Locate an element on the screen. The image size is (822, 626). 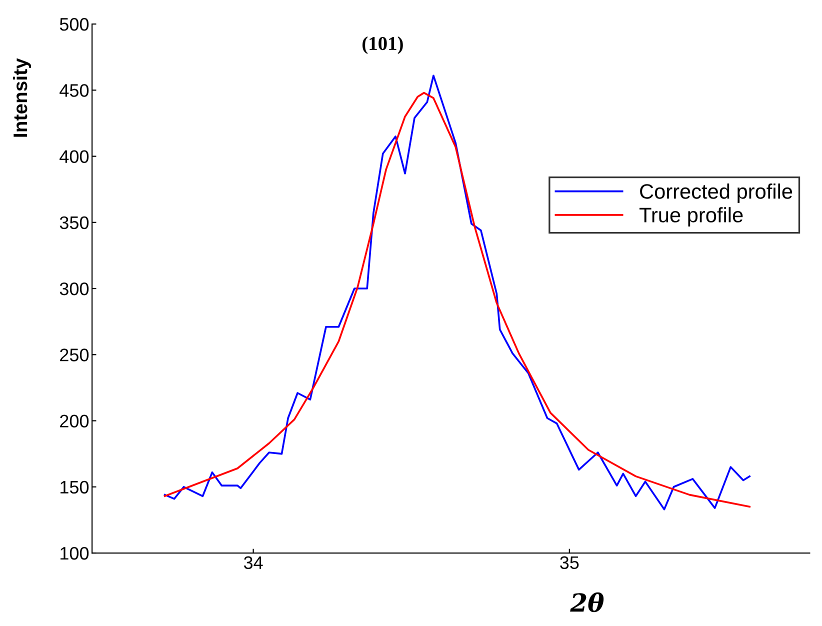
y-tick-label: 100 is located at coordinates (74, 553).